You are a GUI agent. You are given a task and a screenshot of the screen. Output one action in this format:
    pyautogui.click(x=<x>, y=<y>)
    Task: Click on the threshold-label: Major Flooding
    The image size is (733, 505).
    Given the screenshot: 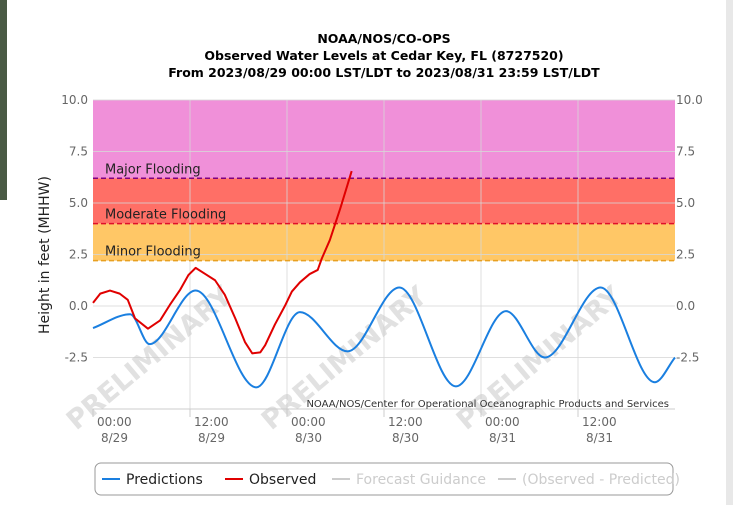 What is the action you would take?
    pyautogui.click(x=153, y=169)
    